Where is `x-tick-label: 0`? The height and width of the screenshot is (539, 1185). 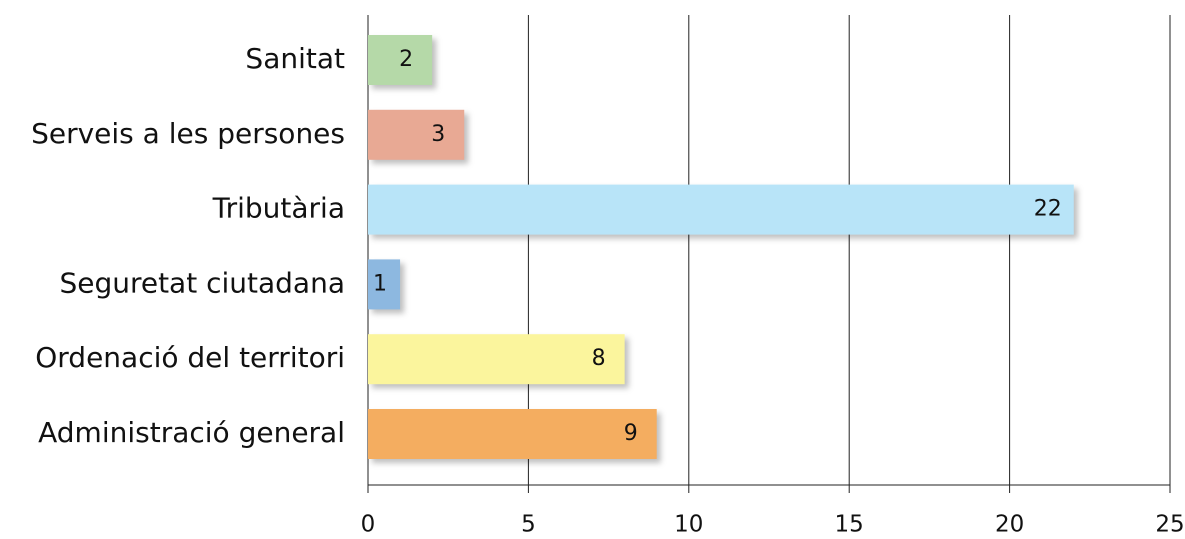 x-tick-label: 0 is located at coordinates (368, 525).